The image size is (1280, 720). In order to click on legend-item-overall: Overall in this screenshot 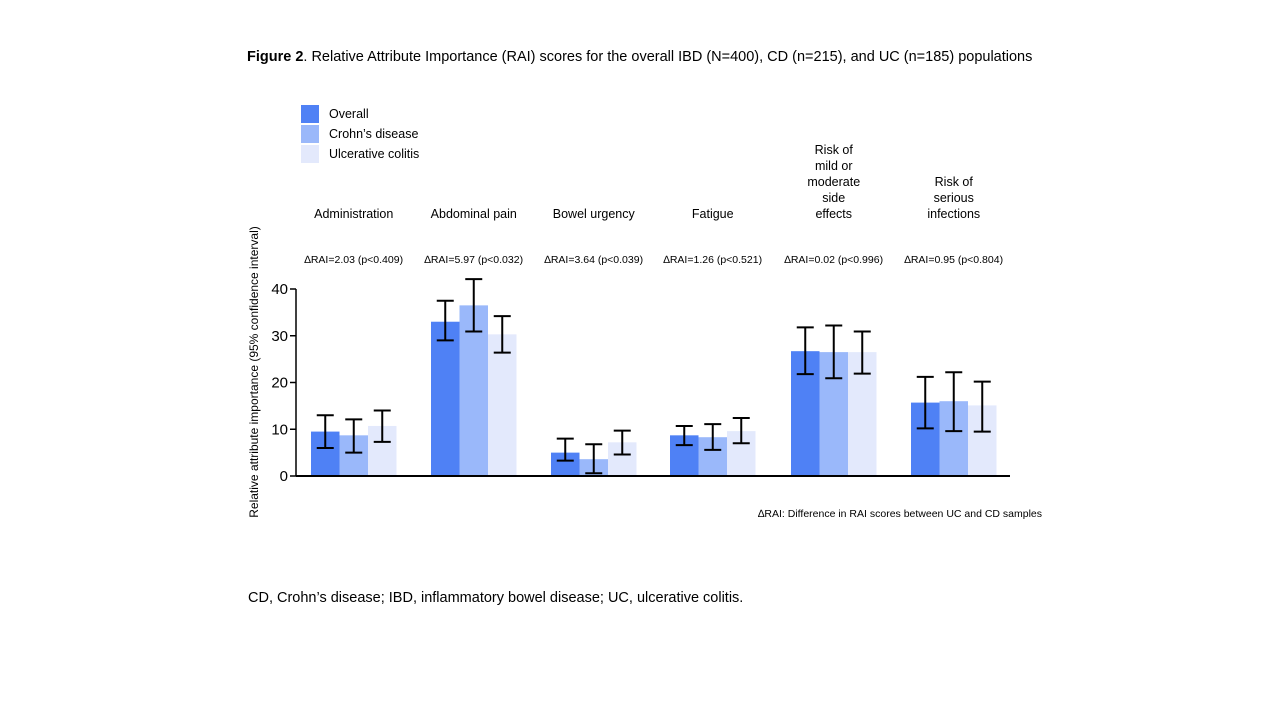, I will do `click(360, 114)`.